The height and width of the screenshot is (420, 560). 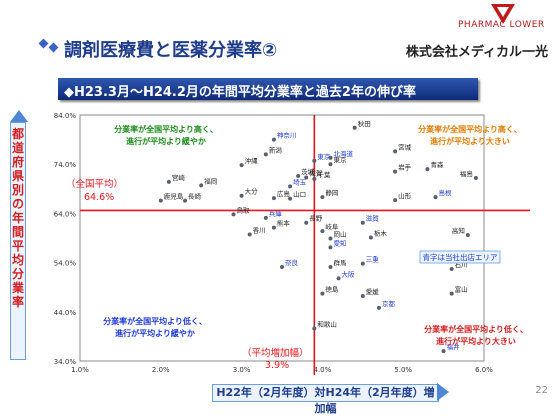 What do you see at coordinates (373, 260) in the screenshot?
I see `point-label: 三重` at bounding box center [373, 260].